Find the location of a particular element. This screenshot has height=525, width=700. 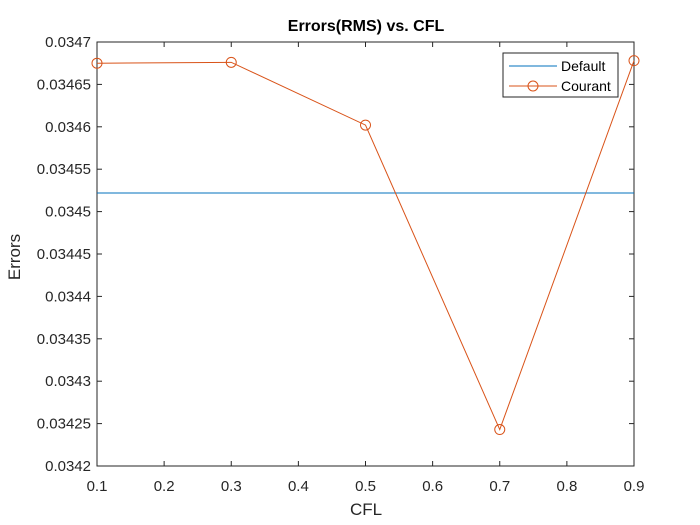

legend-marker-courant is located at coordinates (533, 86).